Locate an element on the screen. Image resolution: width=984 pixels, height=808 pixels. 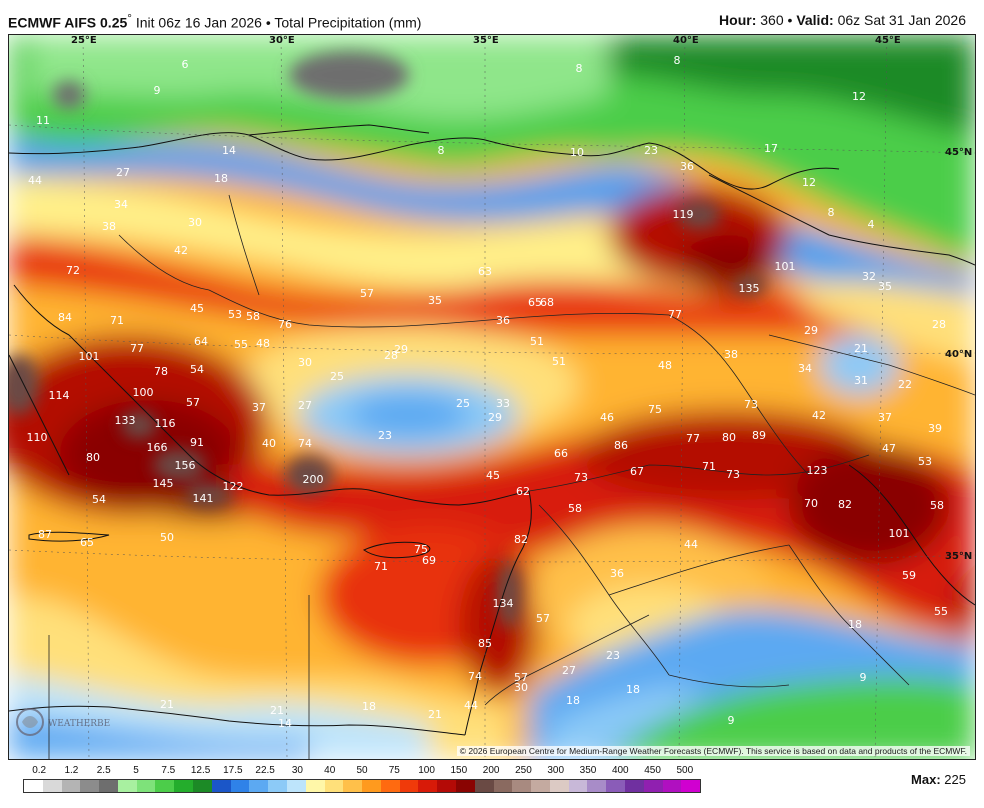
precip-value: 65 is located at coordinates (87, 542).